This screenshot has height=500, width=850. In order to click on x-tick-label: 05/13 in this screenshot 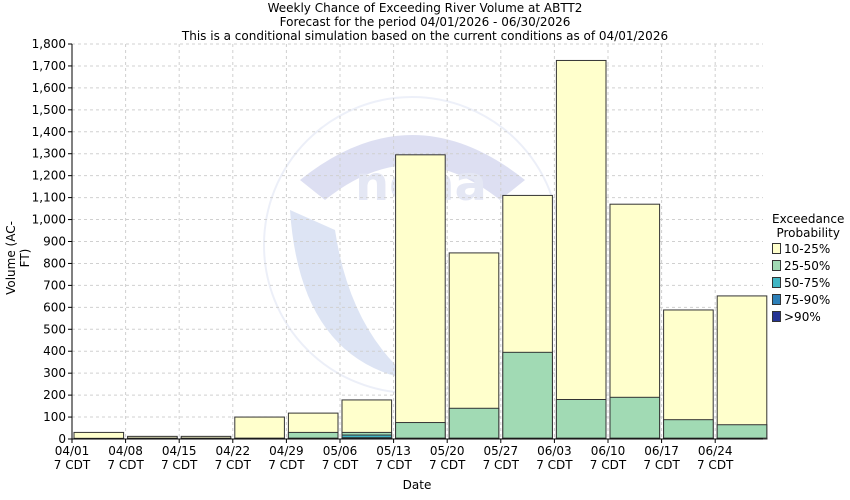, I will do `click(393, 451)`.